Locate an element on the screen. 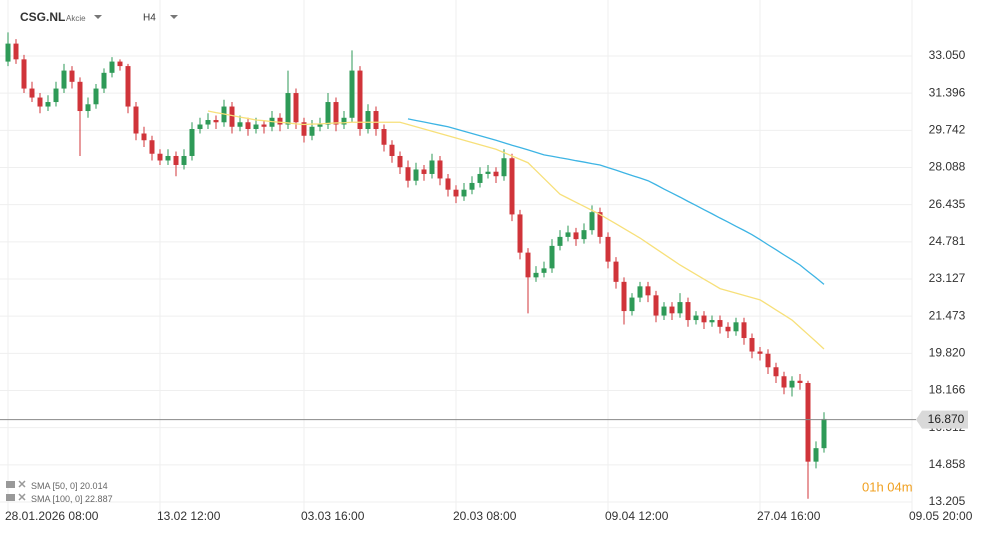  instrument-type: Akcie is located at coordinates (76, 18).